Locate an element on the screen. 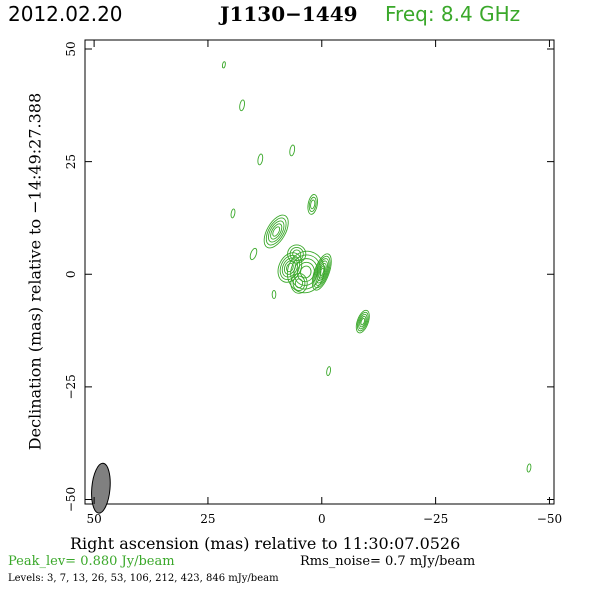 The width and height of the screenshot is (590, 590). rms-noise: Rms_noise= 0.7 mJy/beam is located at coordinates (388, 561).